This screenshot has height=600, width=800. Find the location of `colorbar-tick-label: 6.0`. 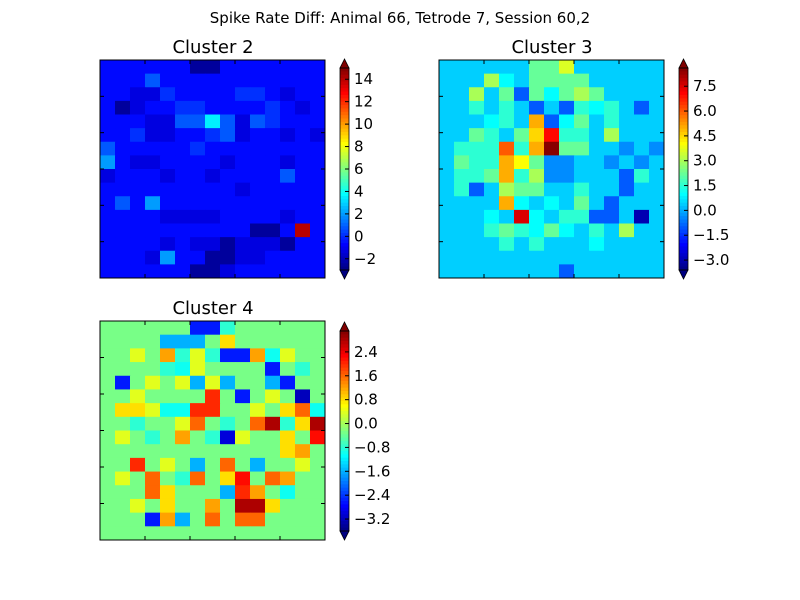

colorbar-tick-label: 6.0 is located at coordinates (705, 111).